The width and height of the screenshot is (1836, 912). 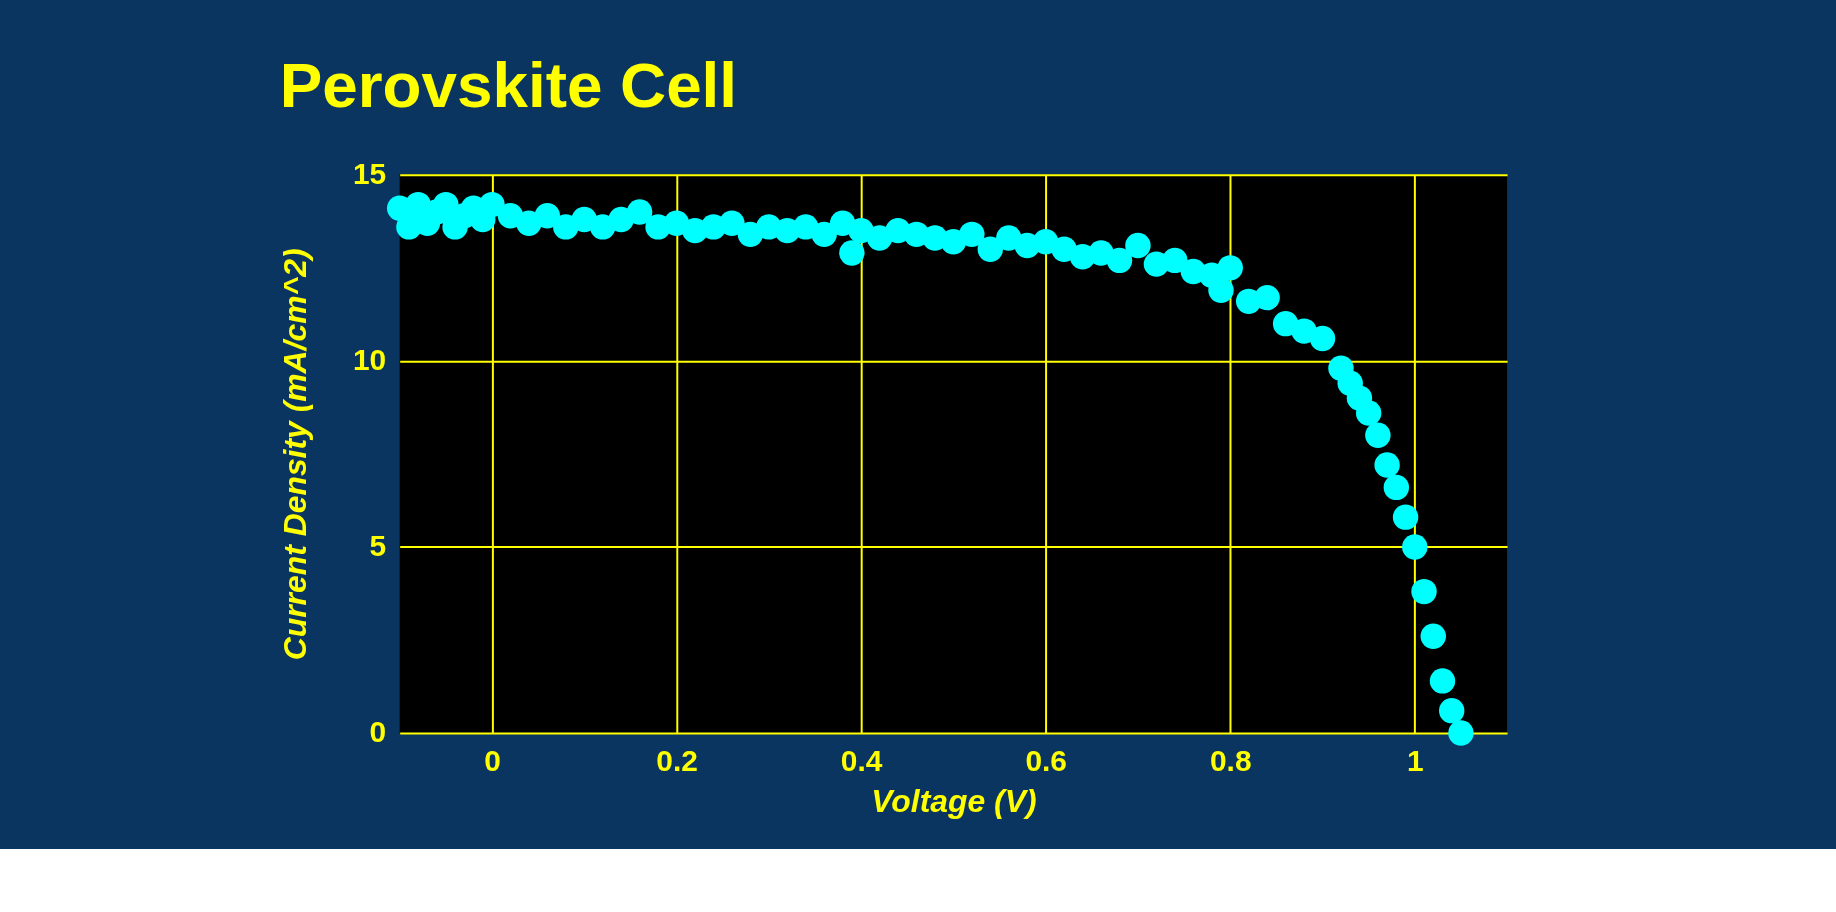 What do you see at coordinates (1230, 761) in the screenshot?
I see `x-tick-label: 0.8` at bounding box center [1230, 761].